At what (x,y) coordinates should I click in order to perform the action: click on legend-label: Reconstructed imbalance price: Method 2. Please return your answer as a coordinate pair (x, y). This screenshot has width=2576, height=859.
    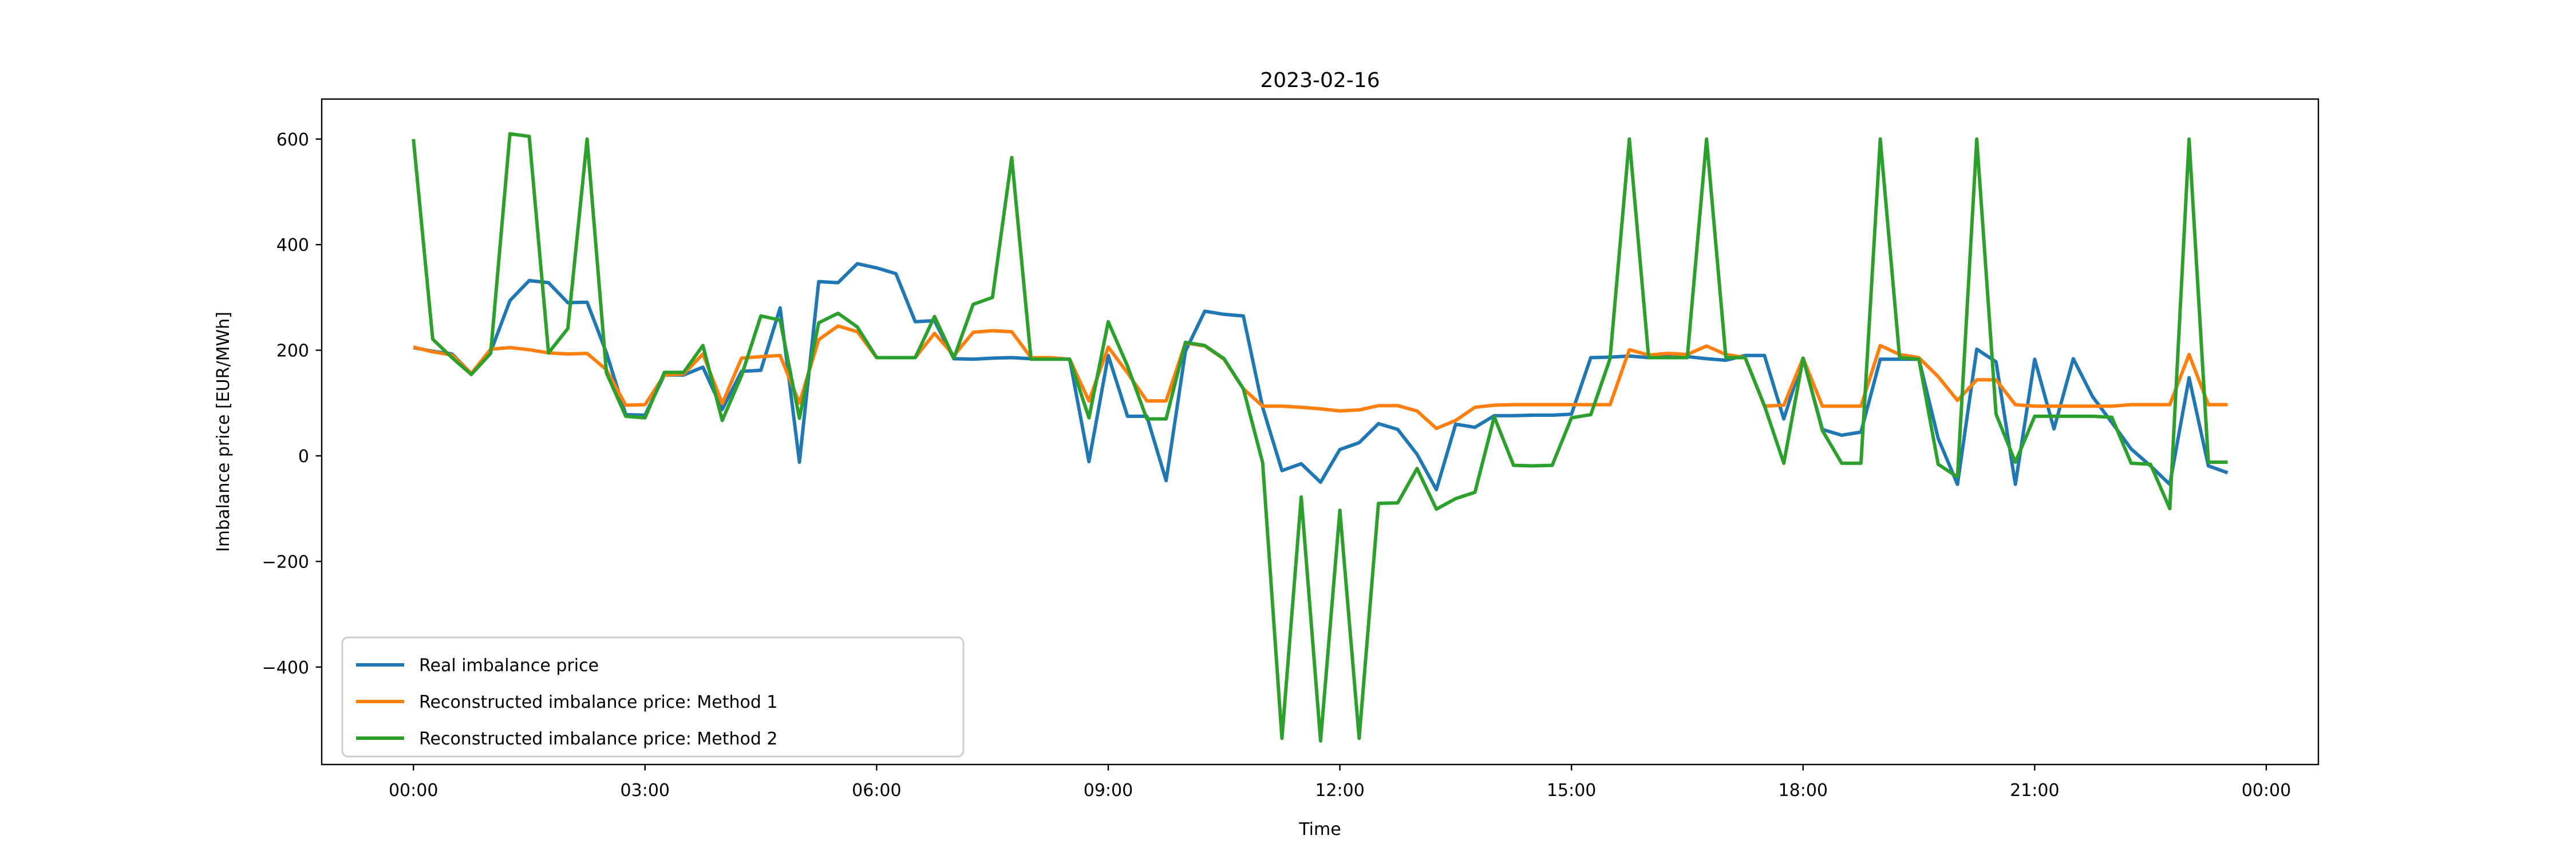
    Looking at the image, I should click on (598, 739).